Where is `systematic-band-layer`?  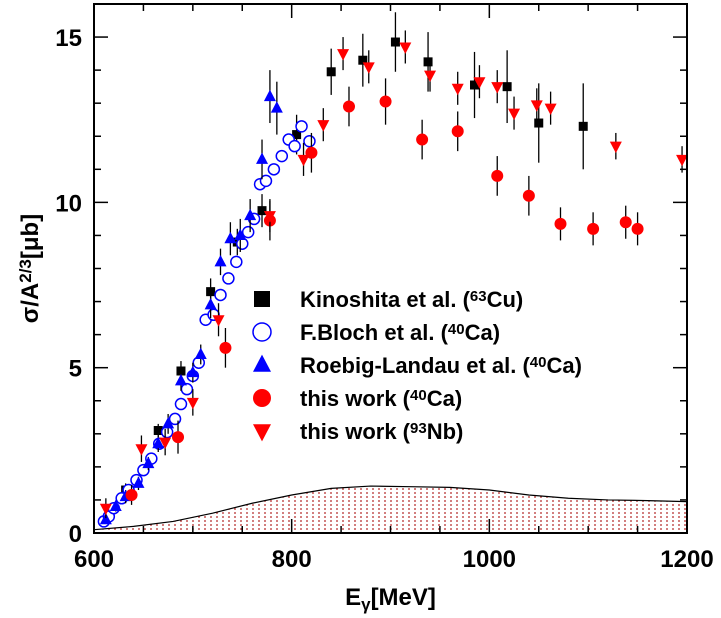 systematic-band-layer is located at coordinates (390, 509).